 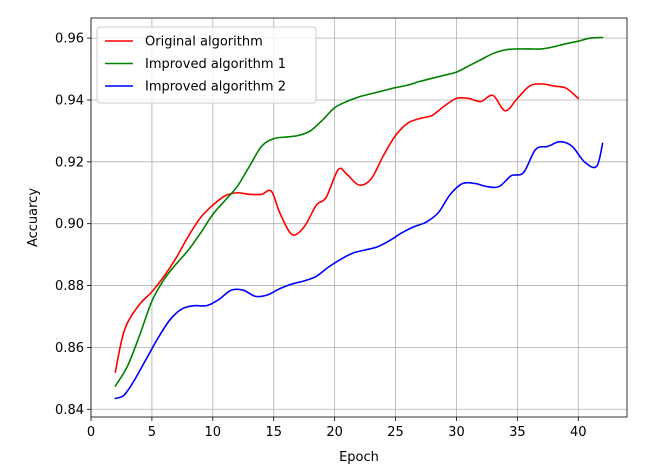 I want to click on x-tick-label: 25, so click(x=395, y=432).